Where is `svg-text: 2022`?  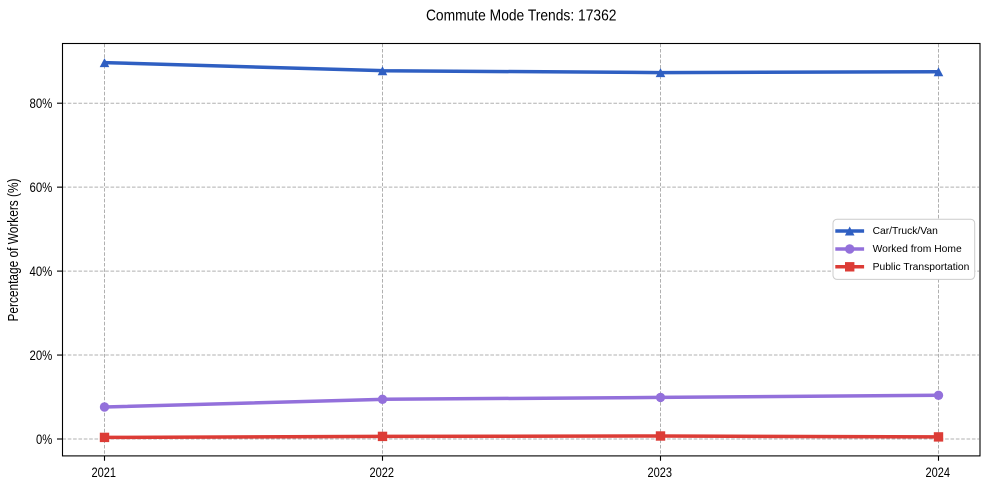
svg-text: 2022 is located at coordinates (381, 473).